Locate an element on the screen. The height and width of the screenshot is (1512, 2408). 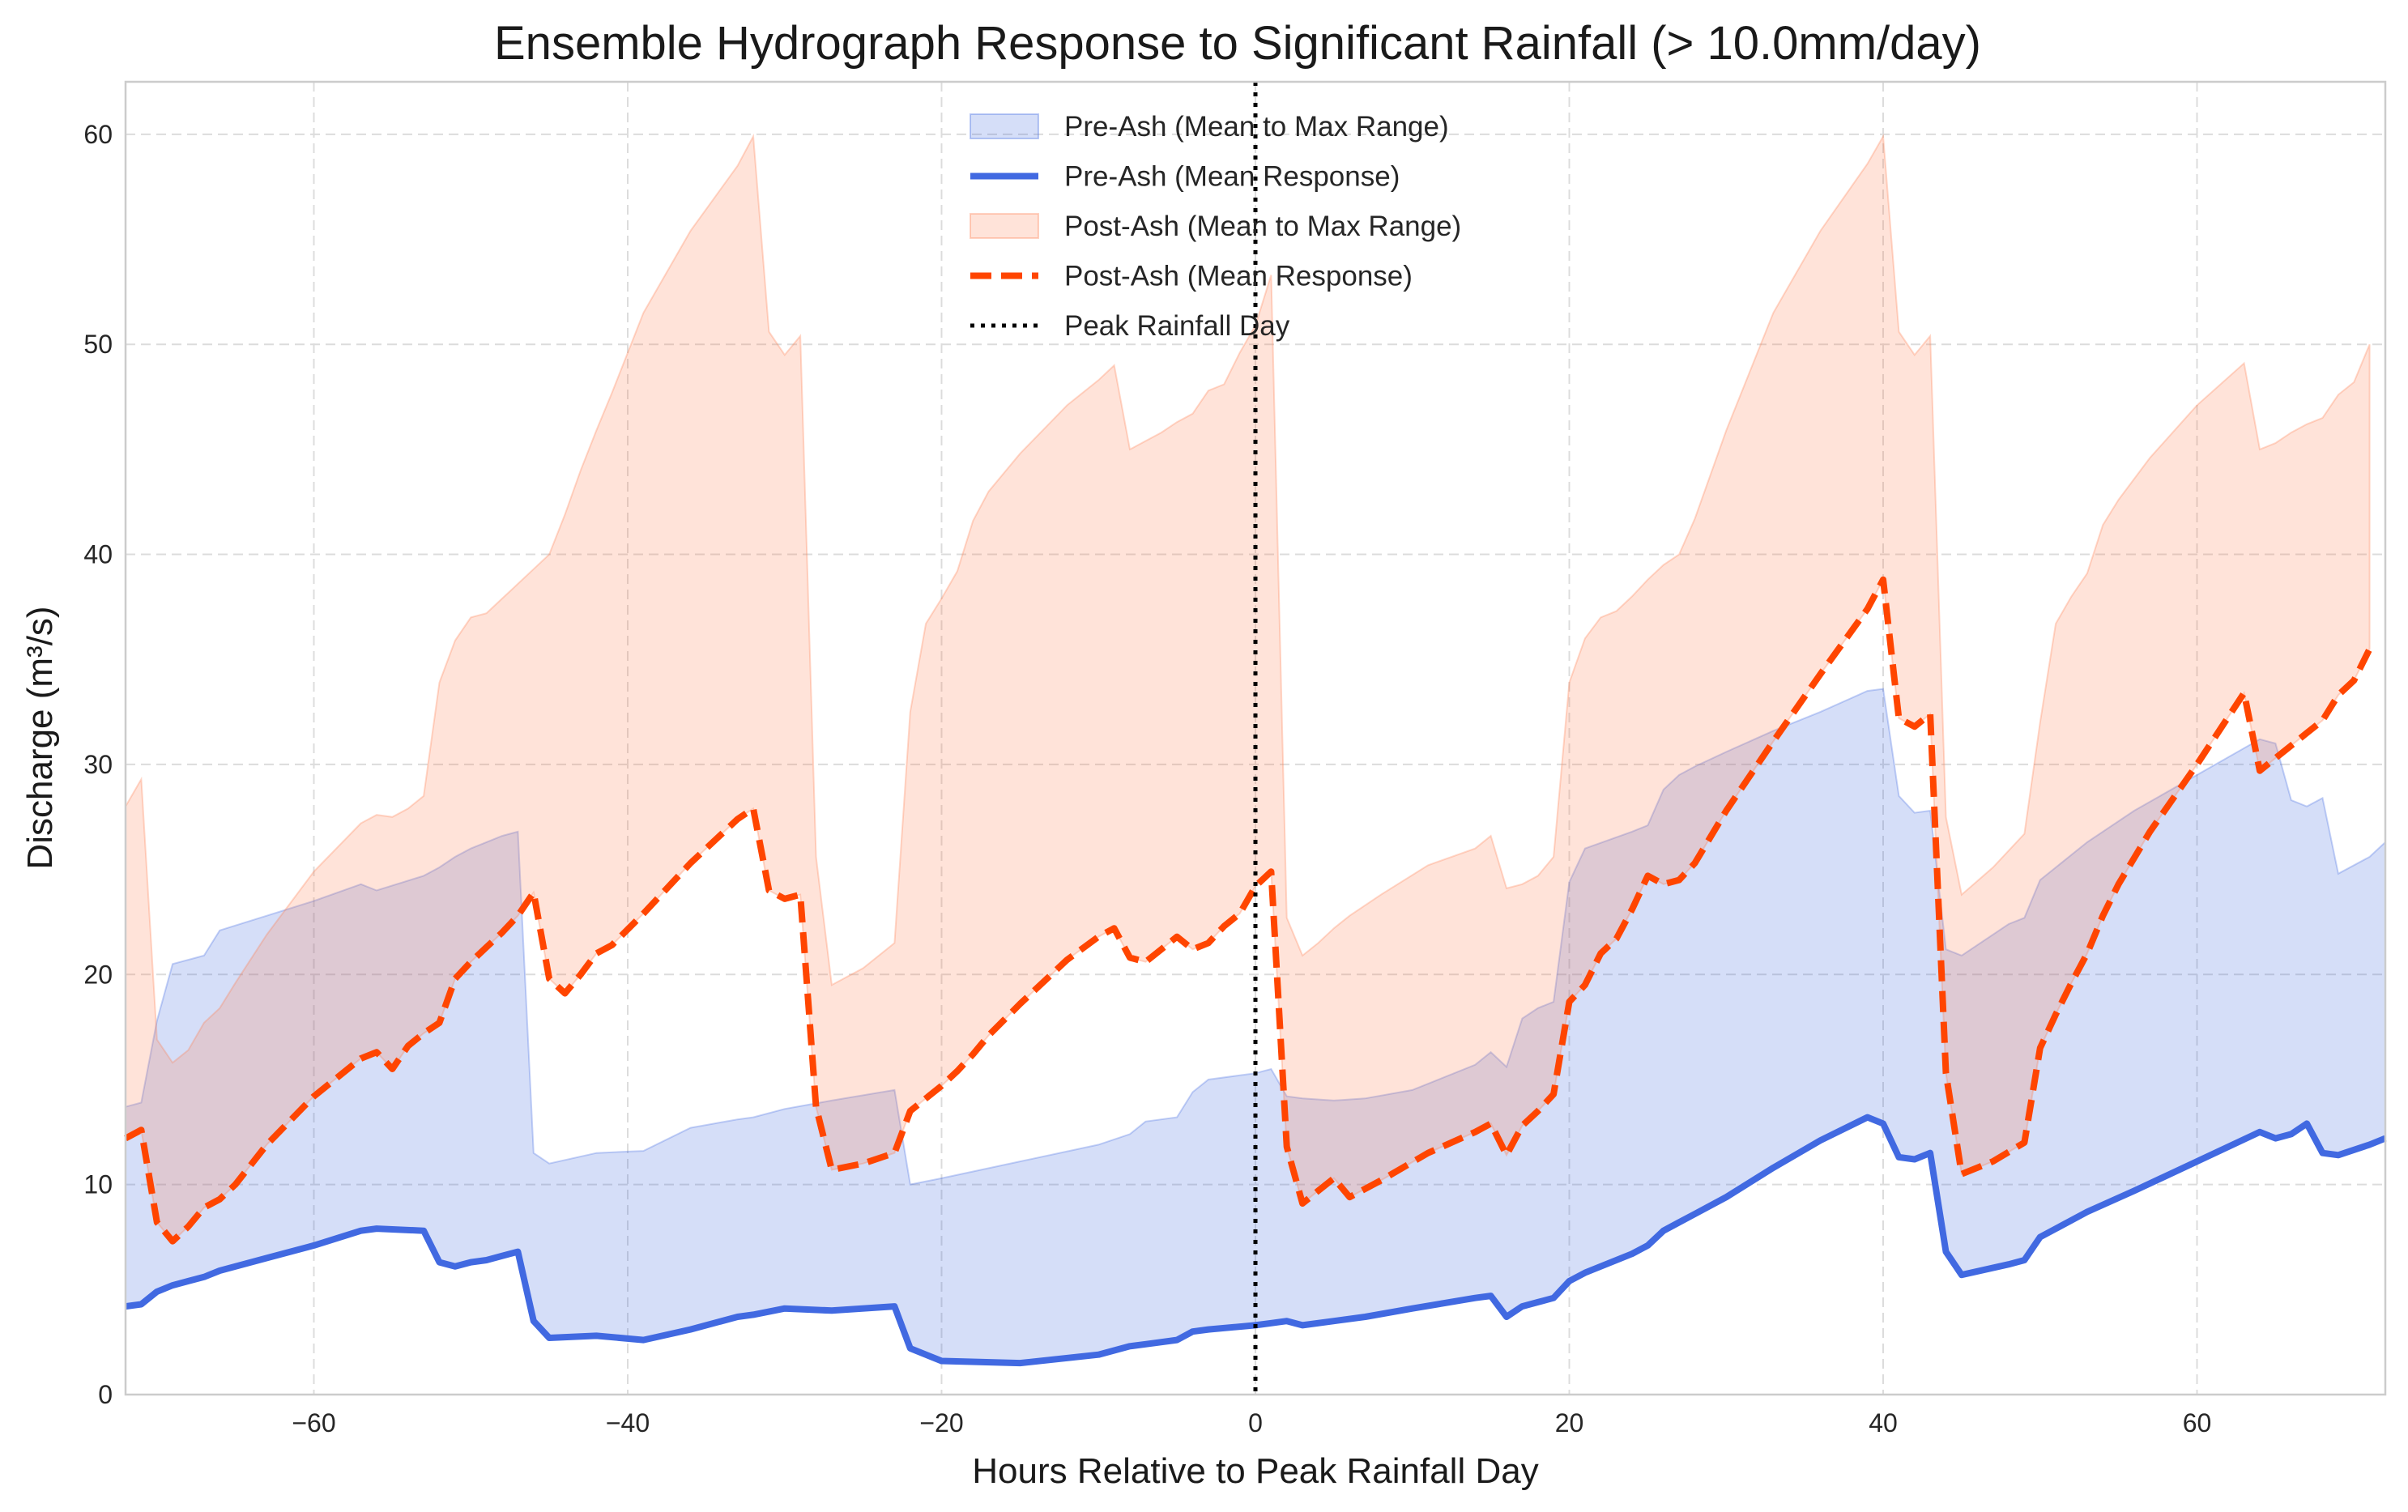
y-tick-label: 50 is located at coordinates (98, 344).